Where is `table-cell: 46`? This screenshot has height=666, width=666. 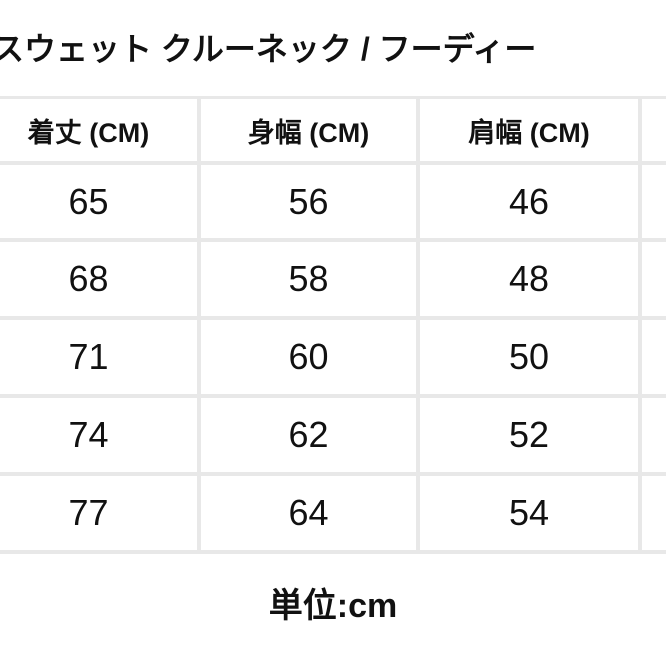
table-cell: 46 is located at coordinates (529, 201).